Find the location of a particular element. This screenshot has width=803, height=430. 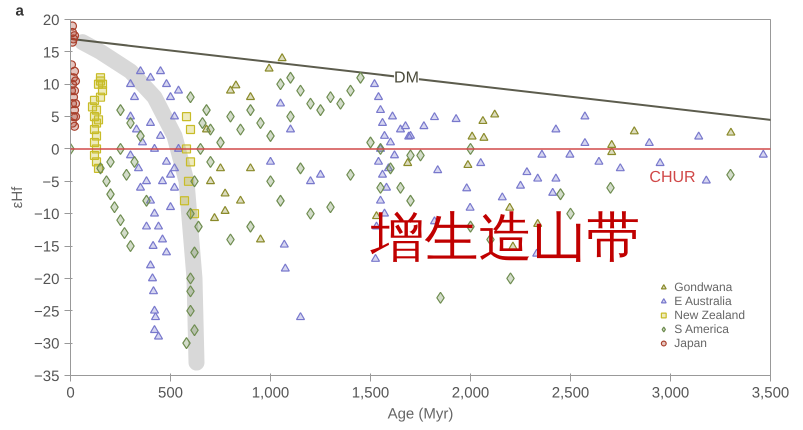

x-axis-title: Age (Myr) is located at coordinates (421, 414).